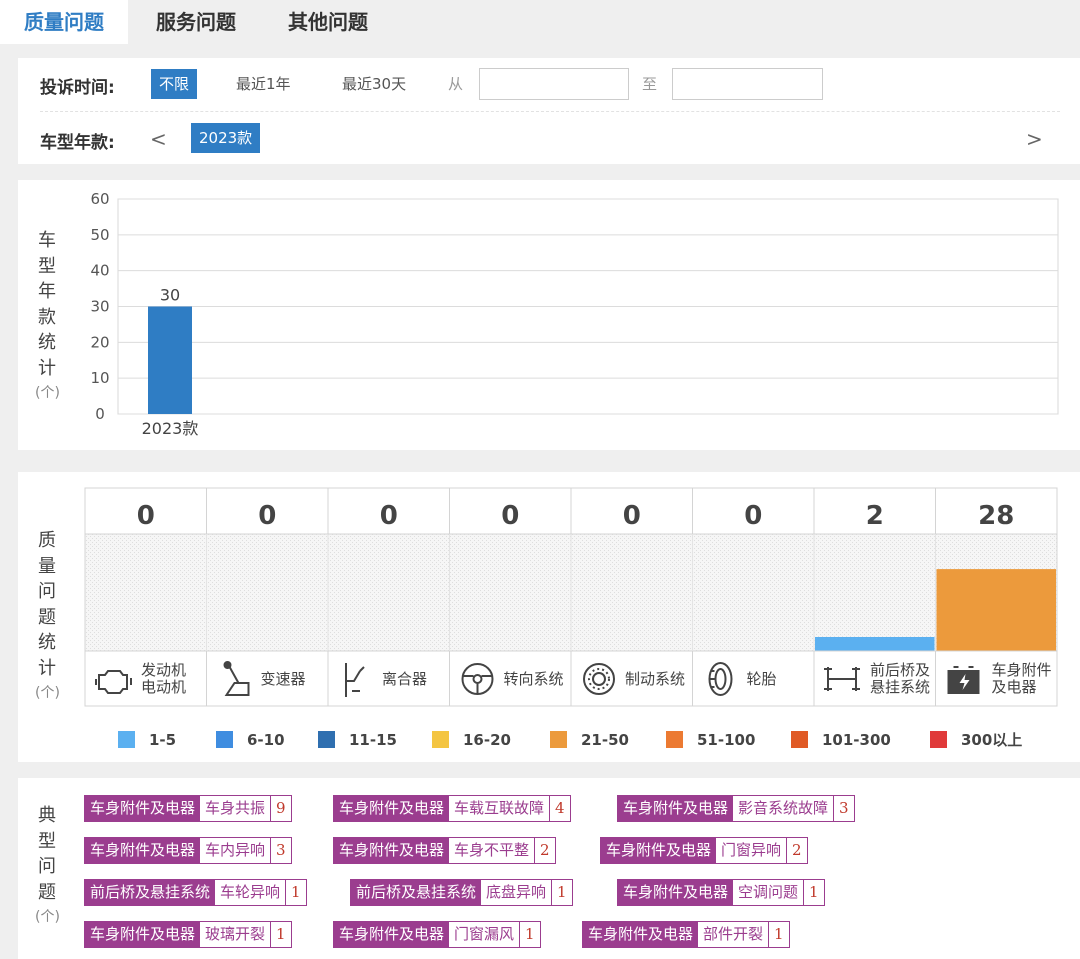  What do you see at coordinates (456, 84) in the screenshot?
I see `from-label: 从` at bounding box center [456, 84].